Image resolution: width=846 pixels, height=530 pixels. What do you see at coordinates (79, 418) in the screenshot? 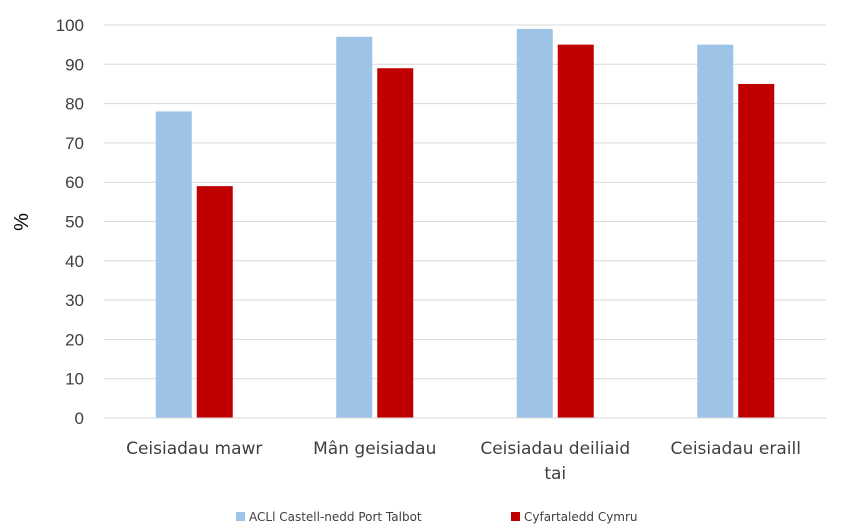
I see `y-tick-label: 0` at bounding box center [79, 418].